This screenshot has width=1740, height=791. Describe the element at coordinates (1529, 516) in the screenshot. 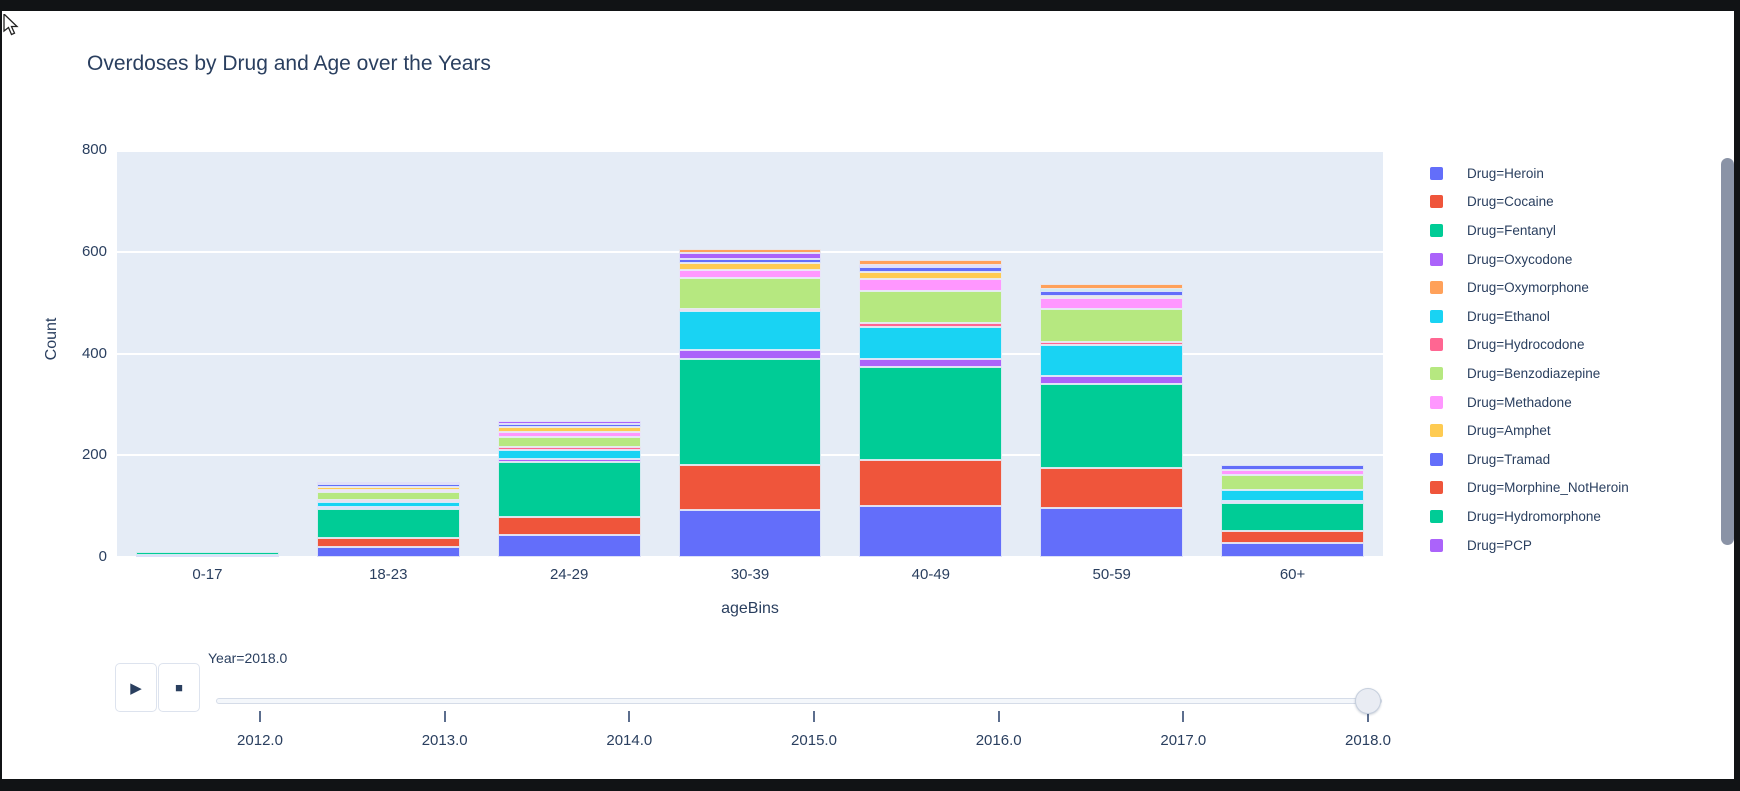

I see `legend-item: Drug=Hydromorphone` at that location.